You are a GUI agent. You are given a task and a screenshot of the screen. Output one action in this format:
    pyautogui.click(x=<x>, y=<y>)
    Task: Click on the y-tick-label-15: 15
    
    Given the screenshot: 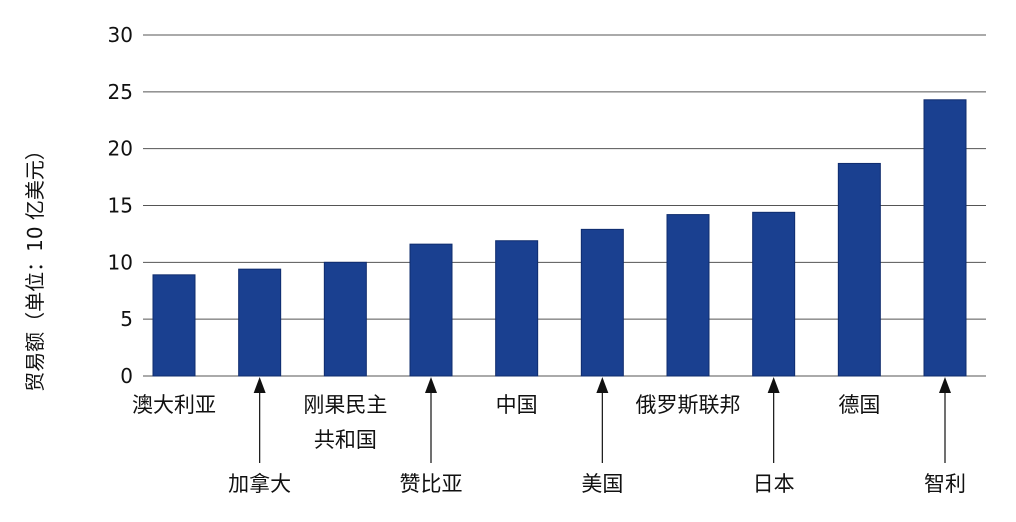 What is the action you would take?
    pyautogui.click(x=120, y=206)
    